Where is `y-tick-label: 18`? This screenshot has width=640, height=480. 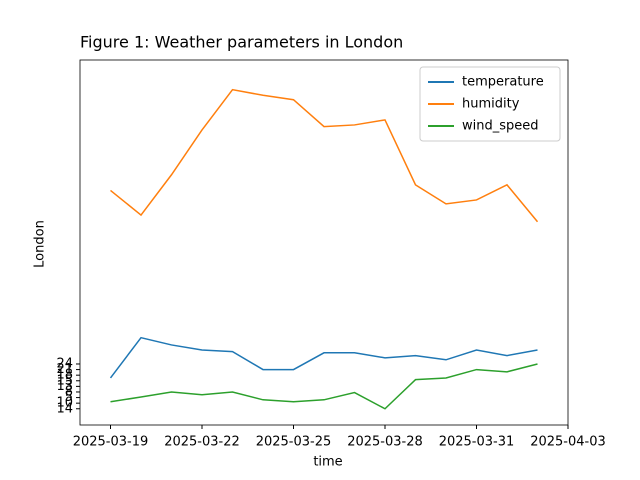
y-tick-label: 18 is located at coordinates (64, 375).